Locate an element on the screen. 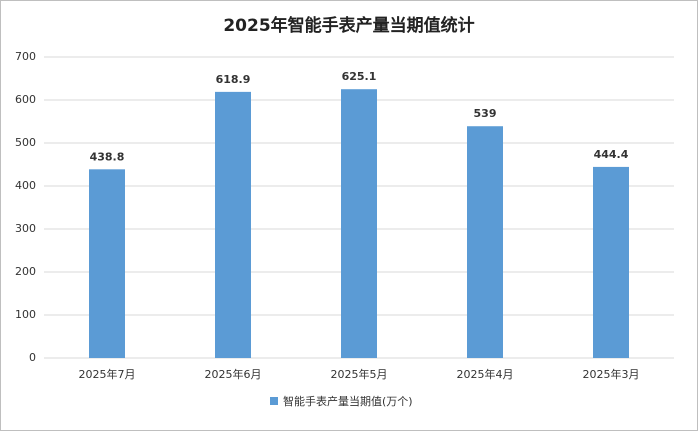 This screenshot has height=431, width=698. y-tick-label: 300 is located at coordinates (25, 228).